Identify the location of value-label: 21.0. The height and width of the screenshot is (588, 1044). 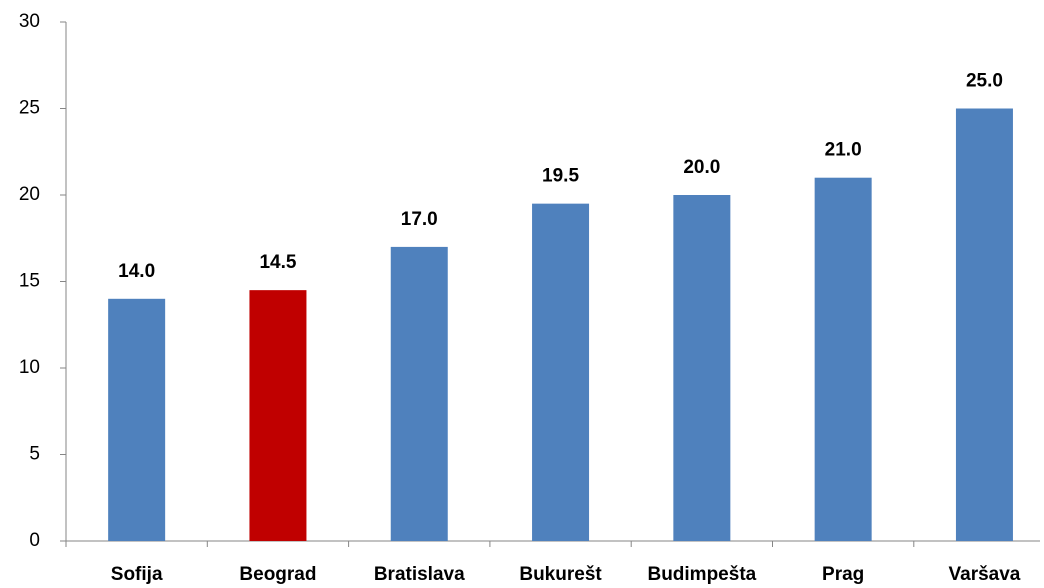
(843, 150).